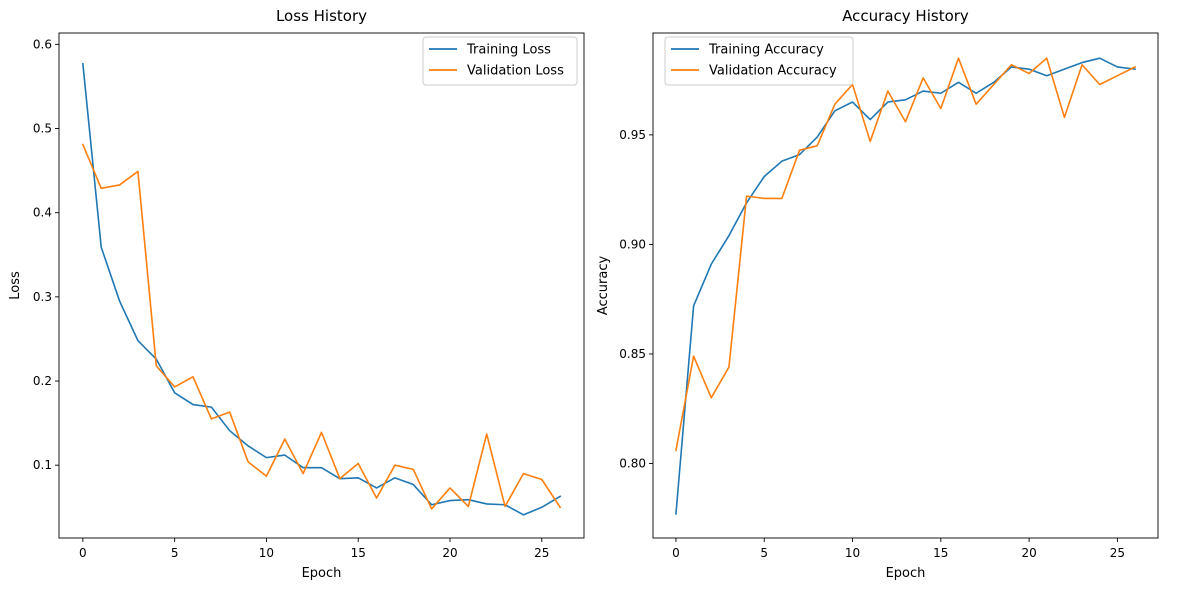  Describe the element at coordinates (632, 354) in the screenshot. I see `y-tick-label: 0.85` at that location.